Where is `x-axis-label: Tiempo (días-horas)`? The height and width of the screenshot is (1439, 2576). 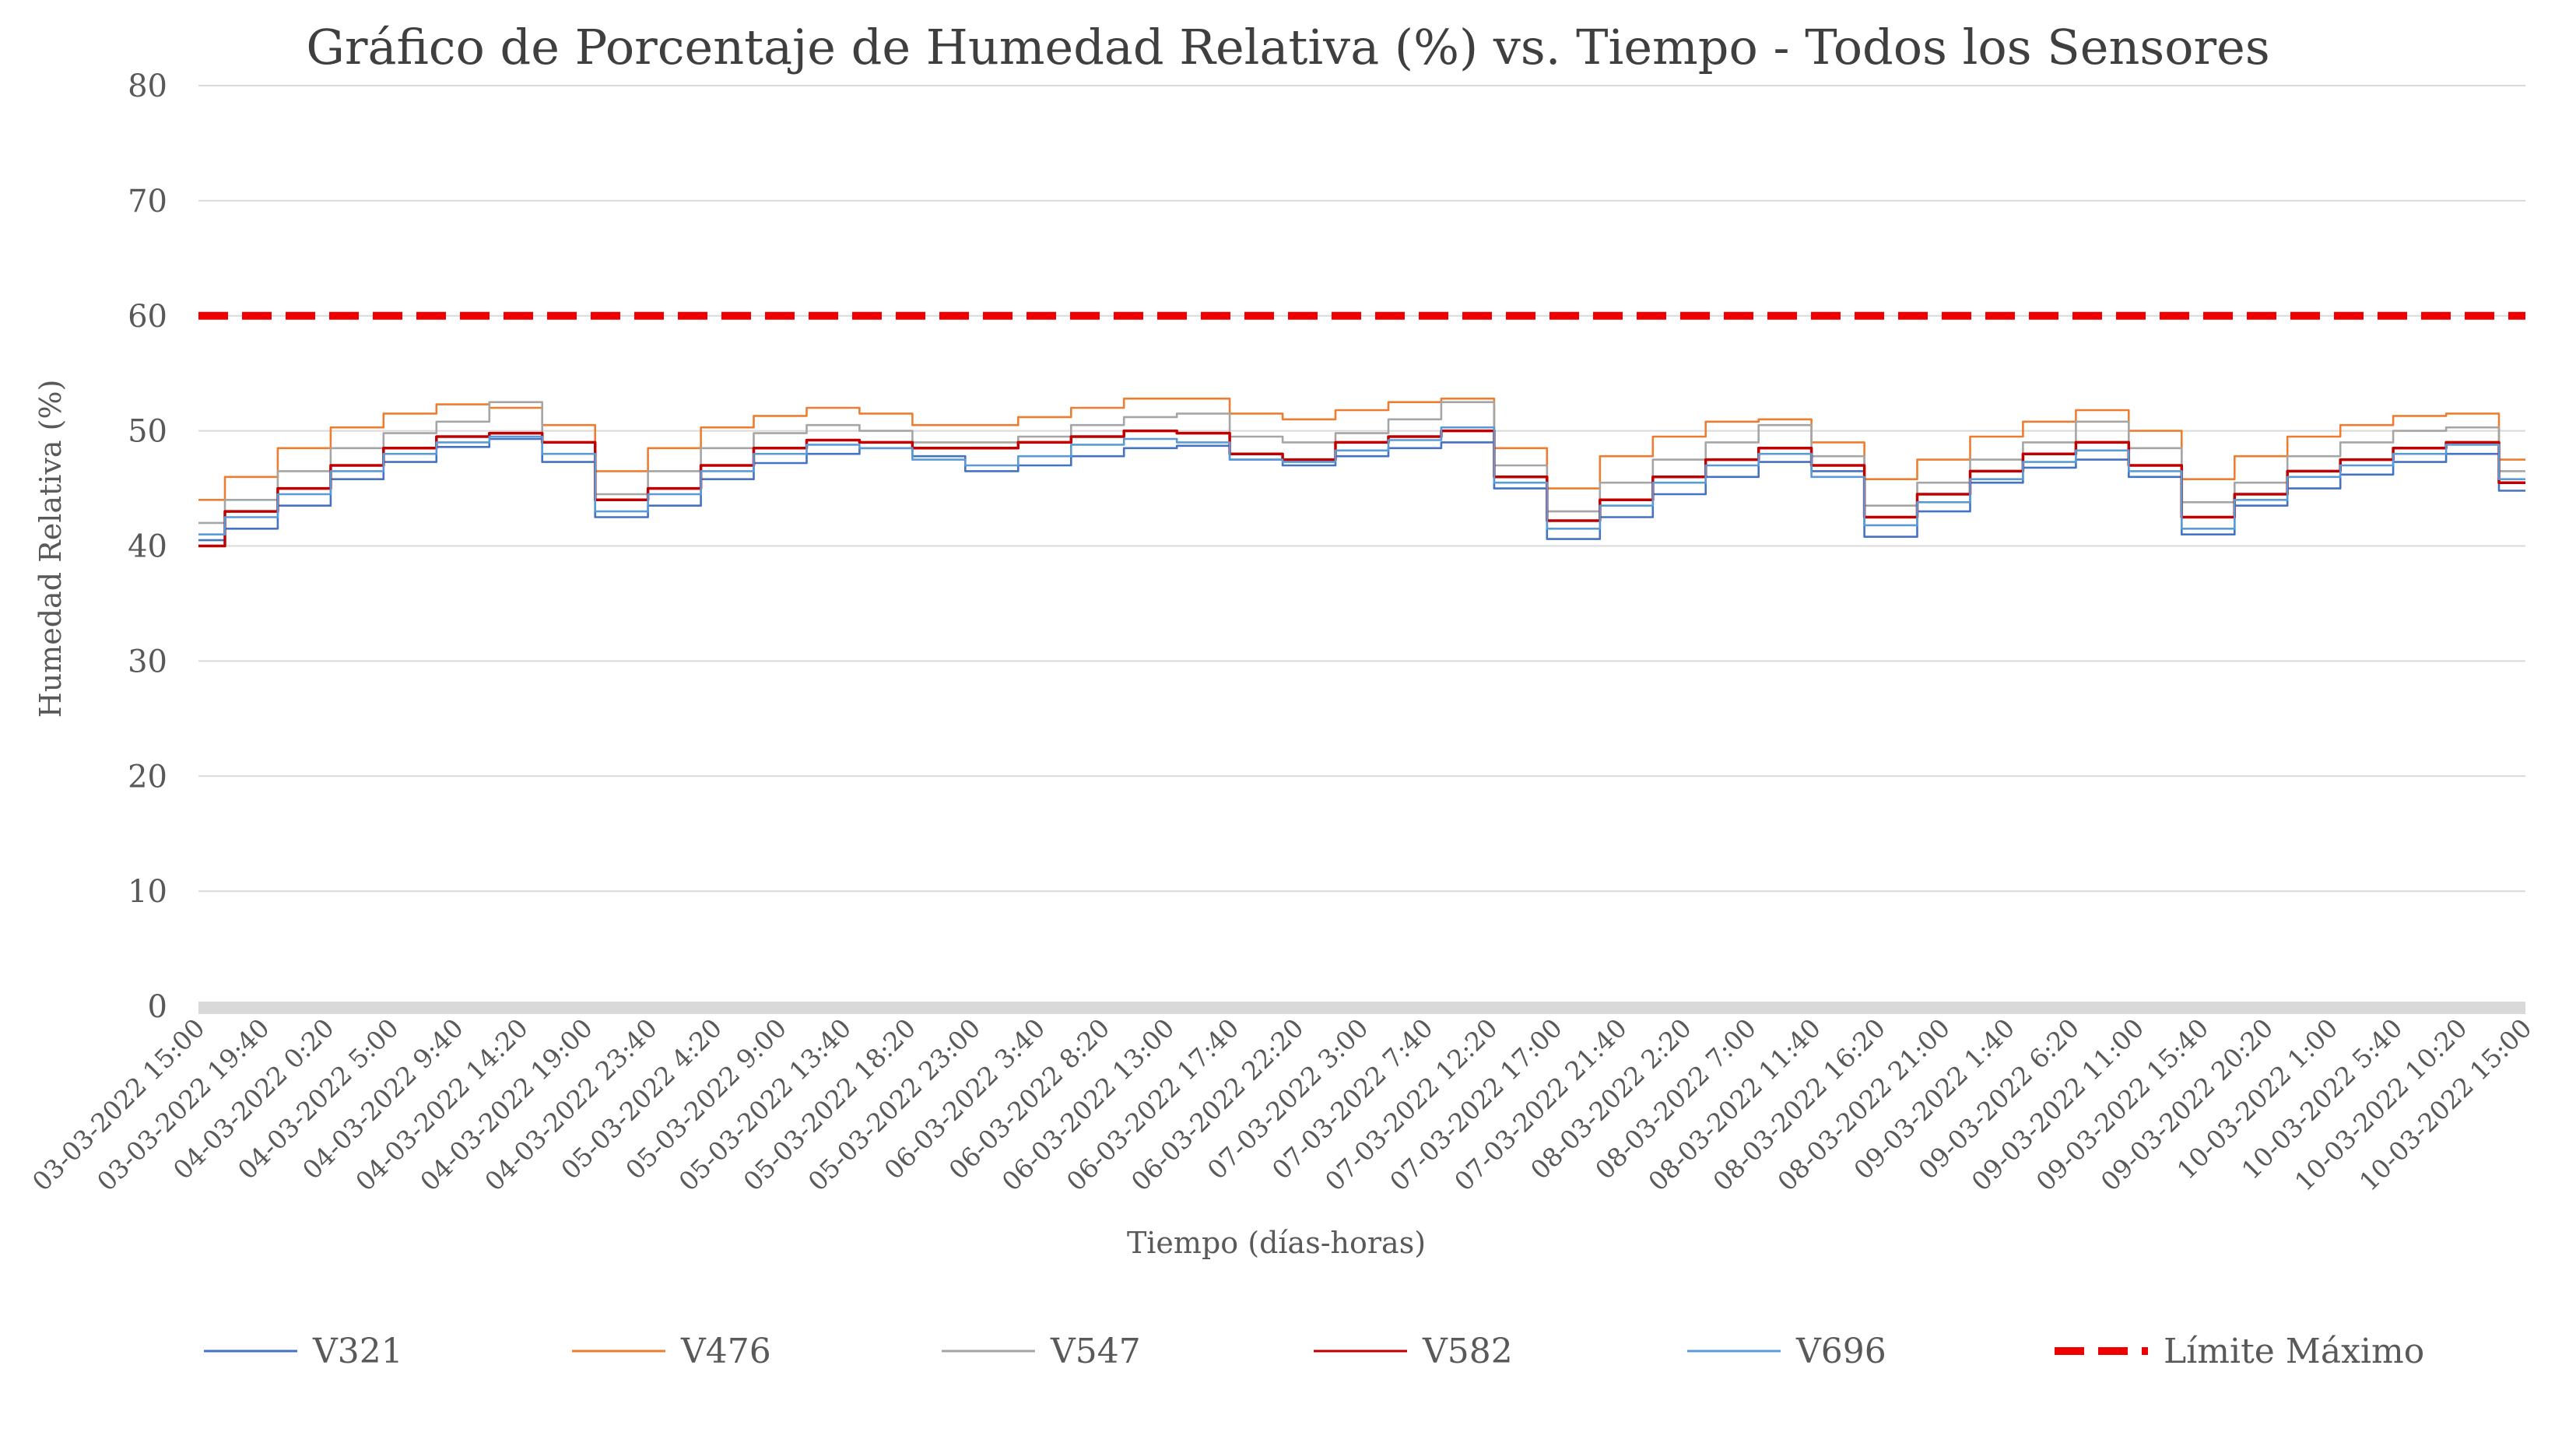
x-axis-label: Tiempo (días-horas) is located at coordinates (1277, 1243).